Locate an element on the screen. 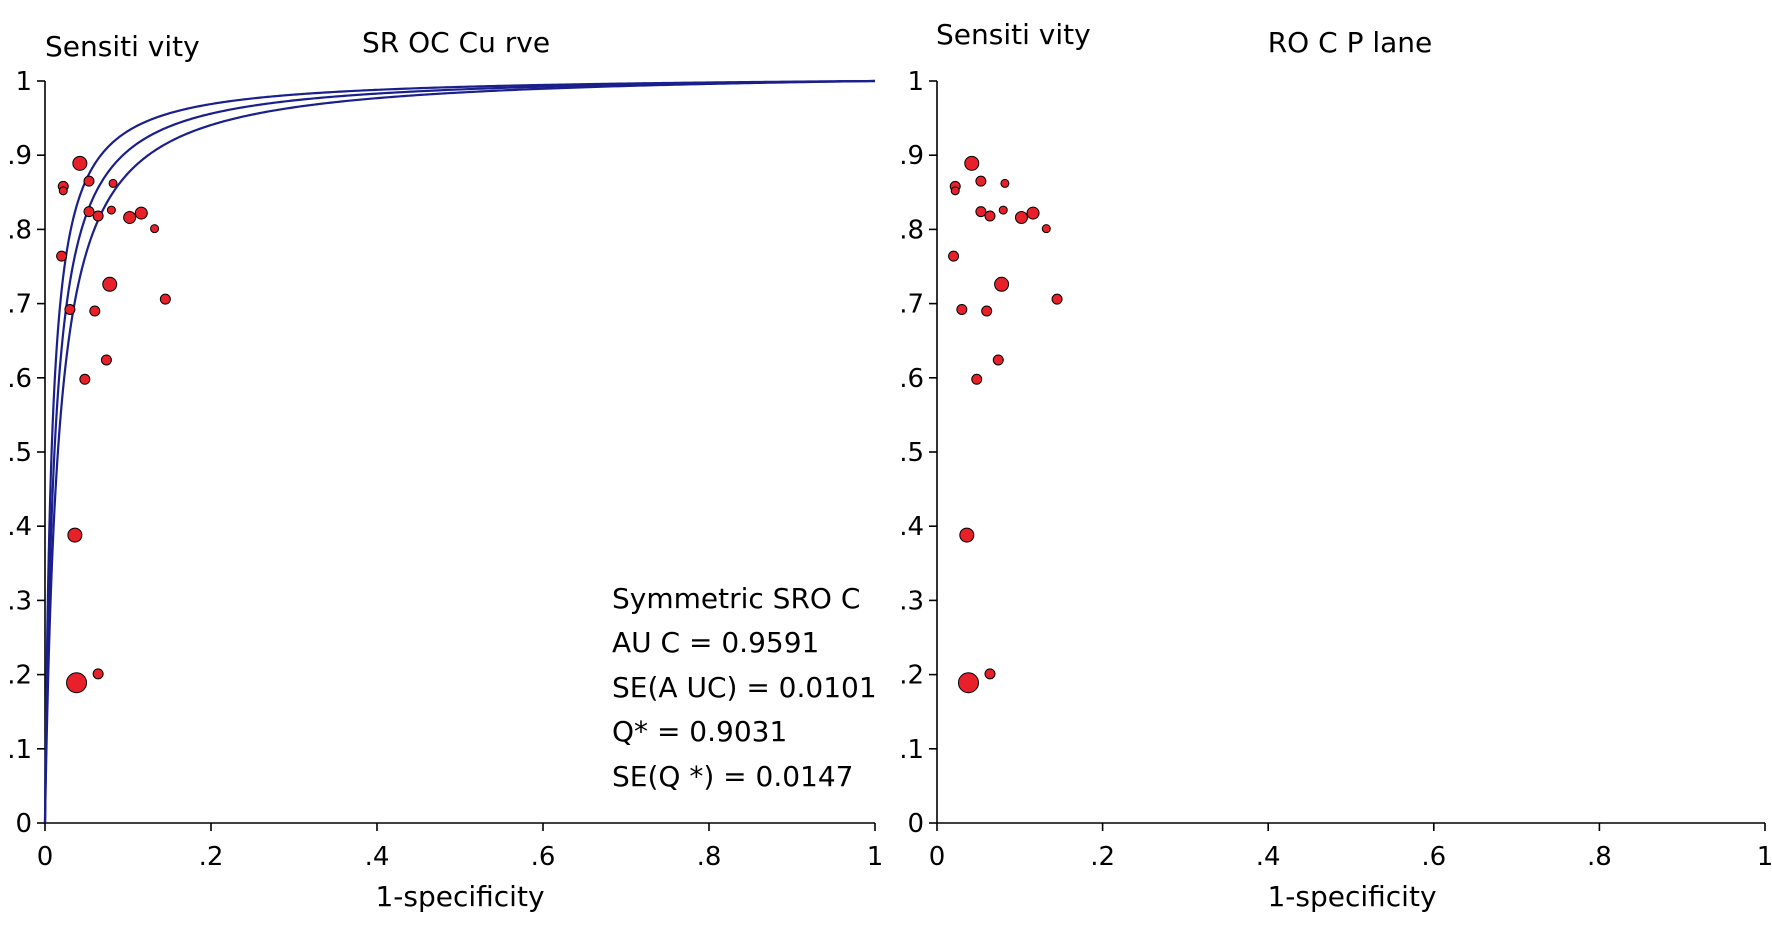 The height and width of the screenshot is (945, 1772). sroc-x-tick-label: .4 is located at coordinates (377, 857).